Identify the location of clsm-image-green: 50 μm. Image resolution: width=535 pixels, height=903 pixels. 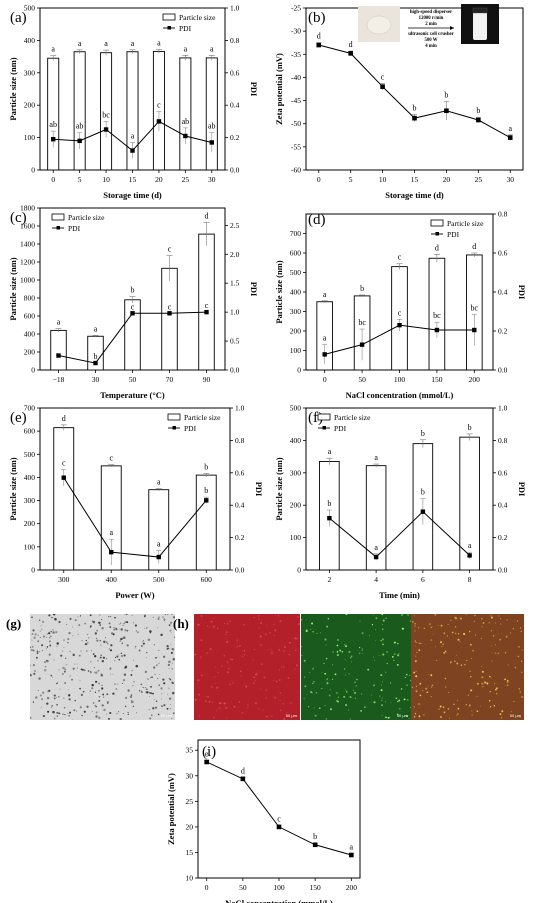
(356, 667).